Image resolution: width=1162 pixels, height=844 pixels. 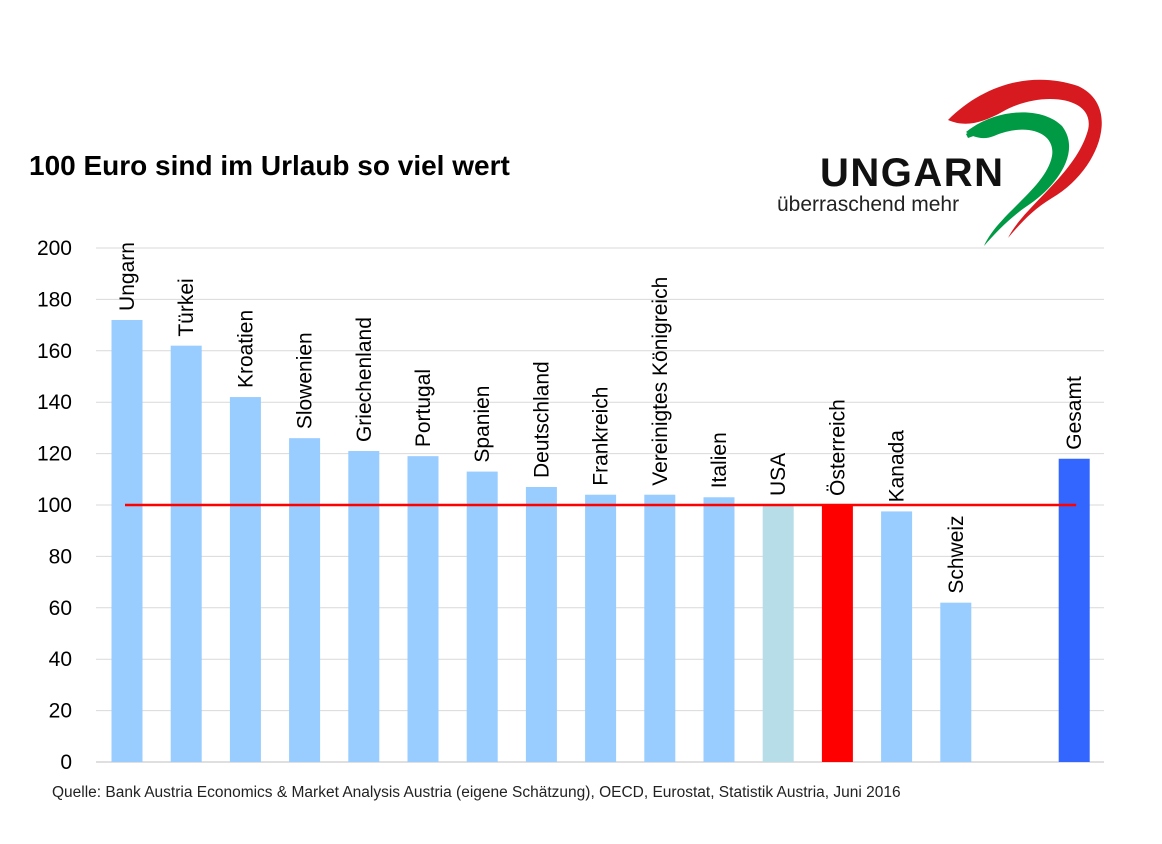 What do you see at coordinates (54, 454) in the screenshot?
I see `y-tick-label: 120` at bounding box center [54, 454].